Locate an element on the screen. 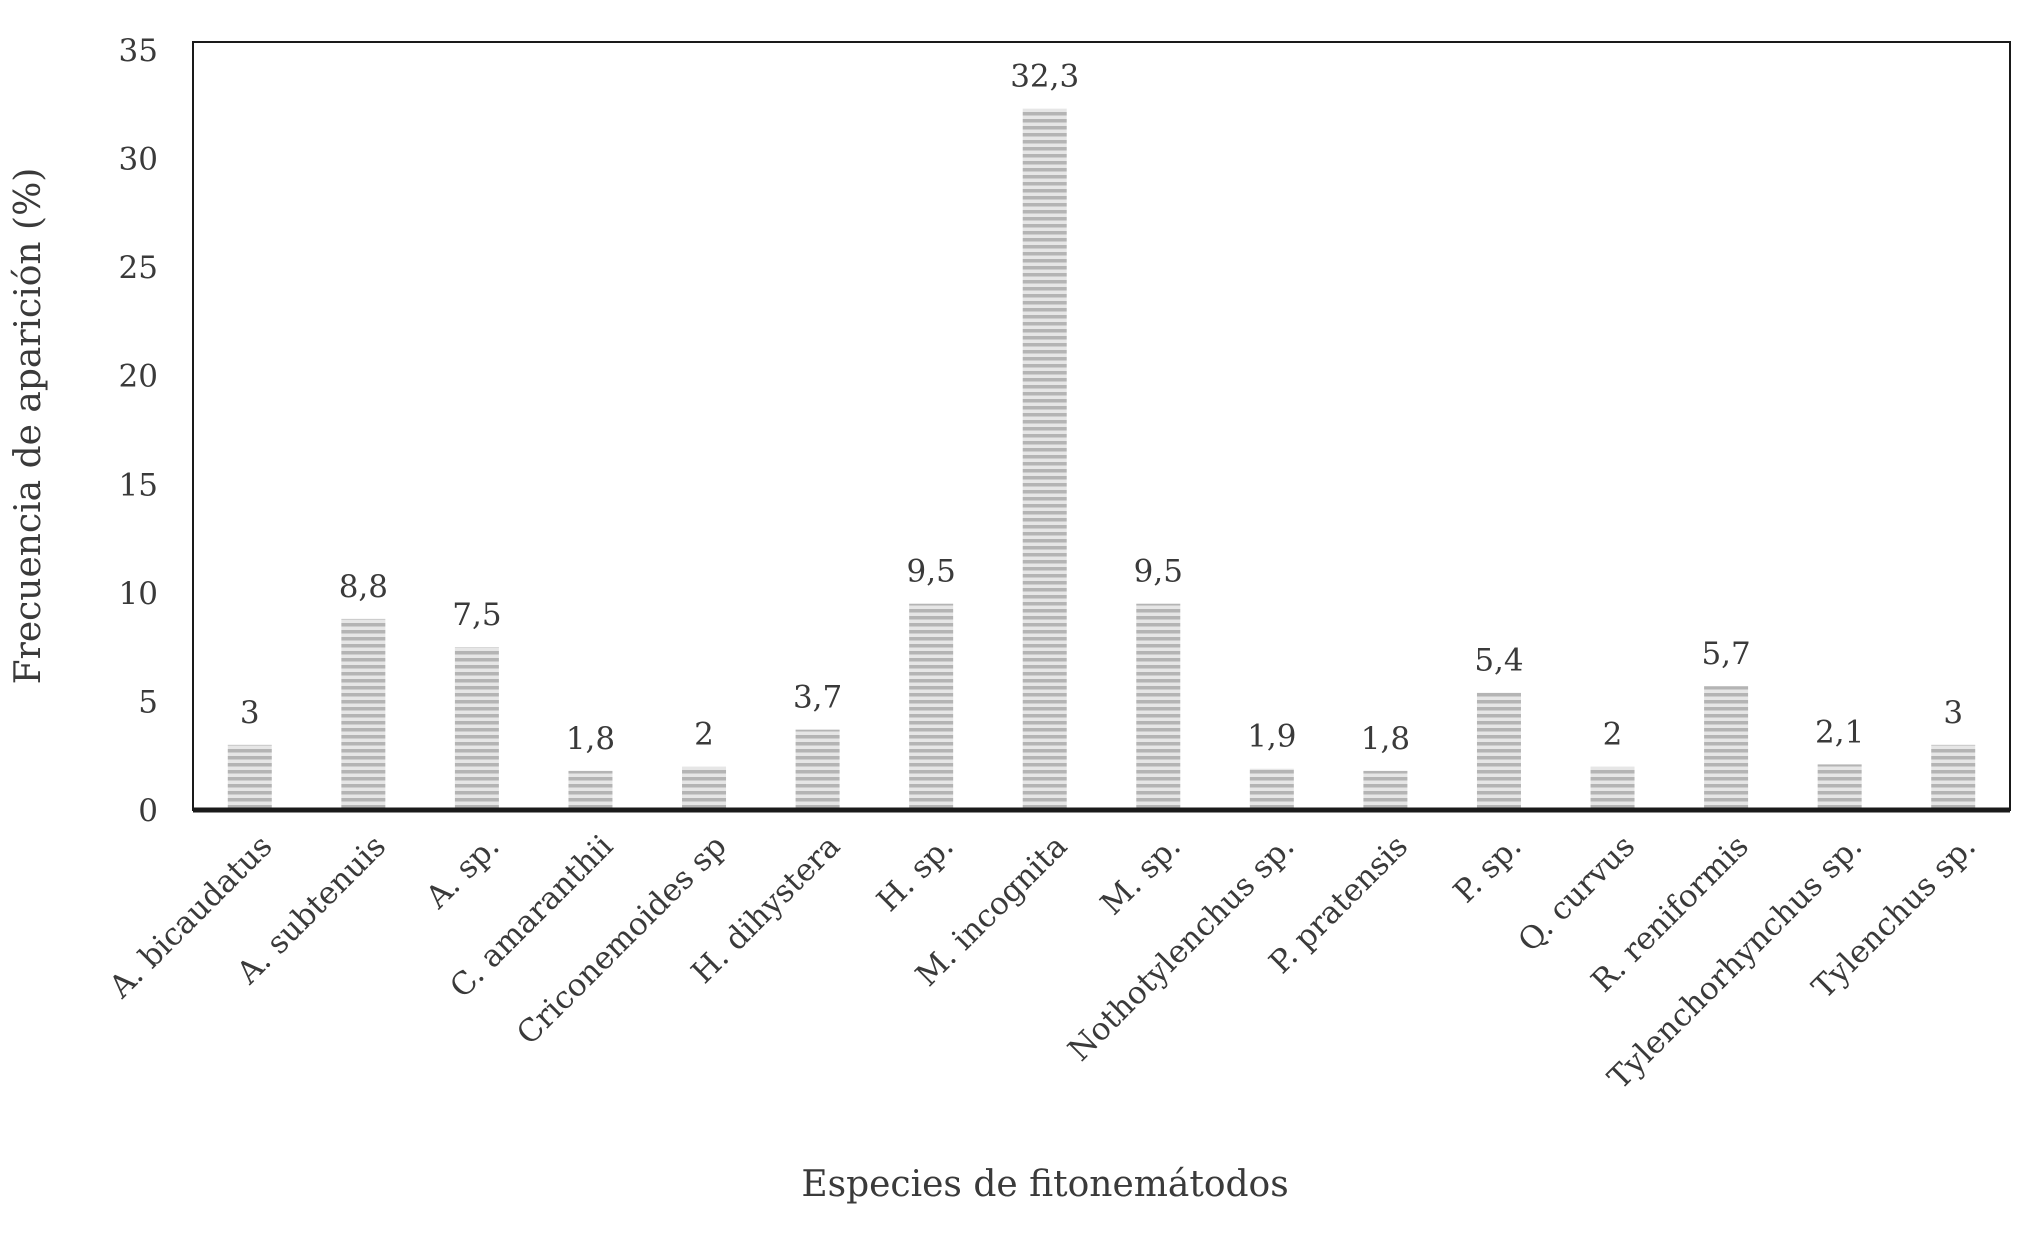  y-tick-label: 10 is located at coordinates (138, 594).